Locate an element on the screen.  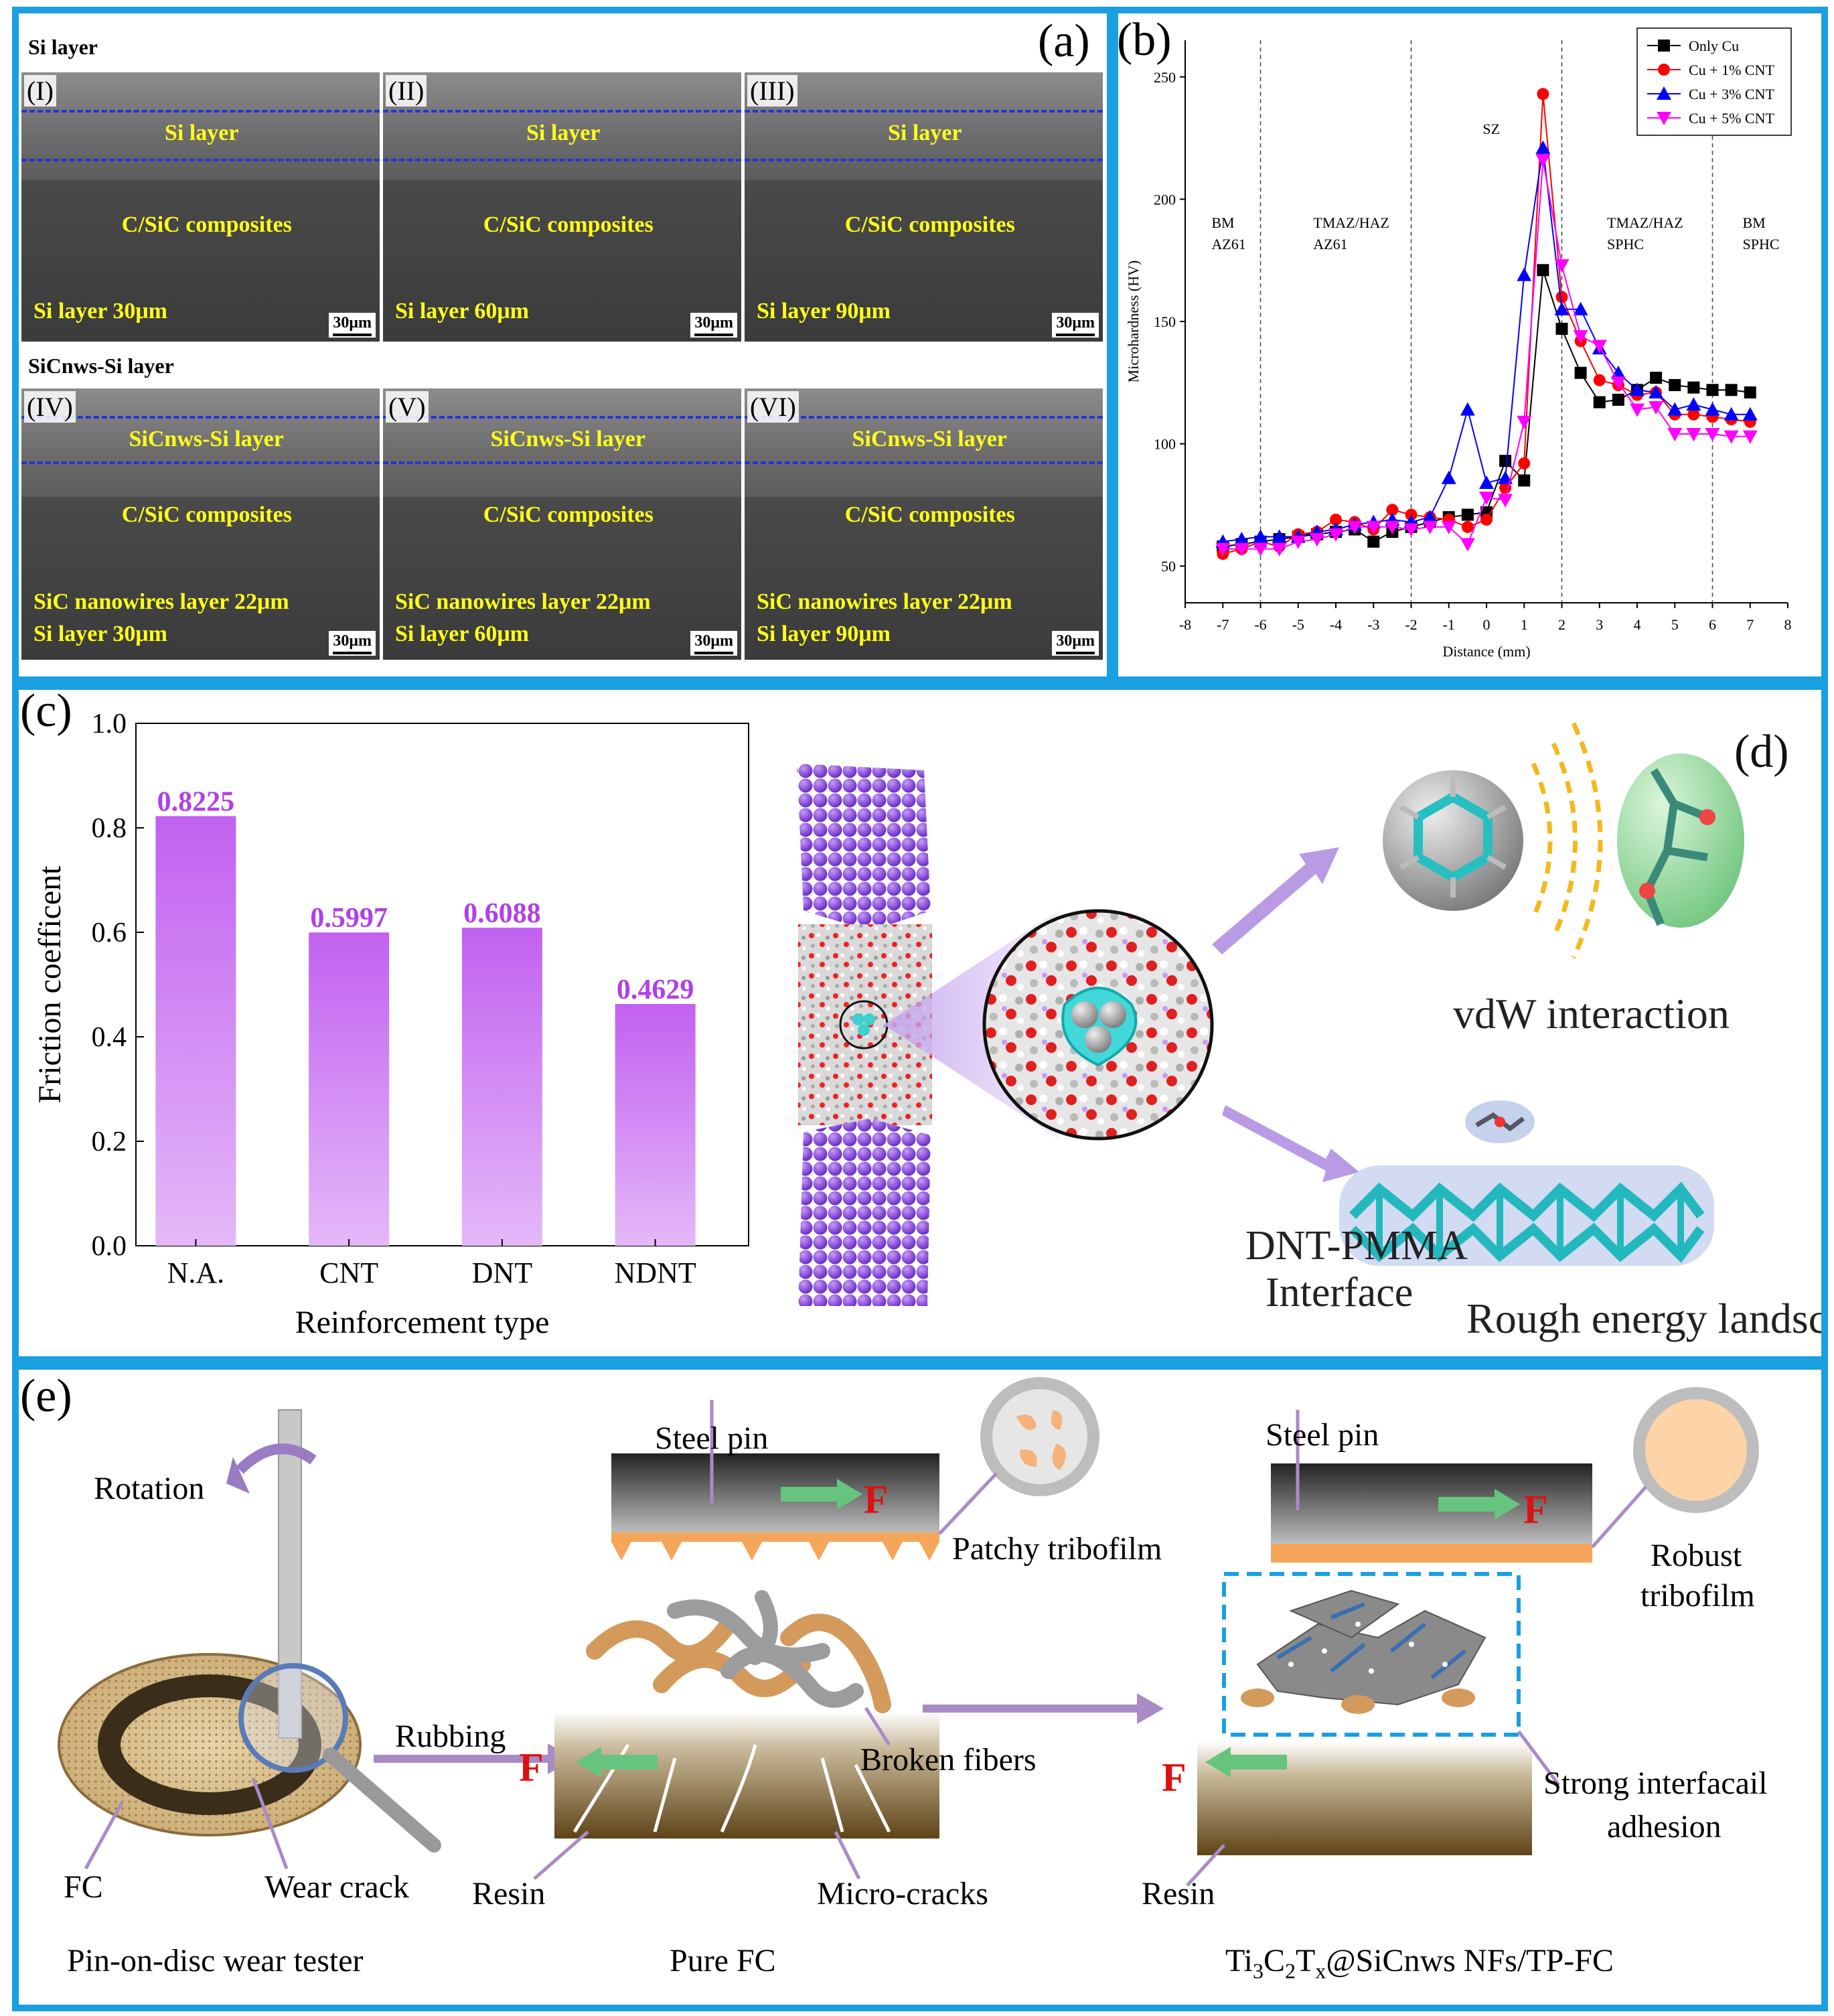
y-tick-label: 0.6 is located at coordinates (109, 933).